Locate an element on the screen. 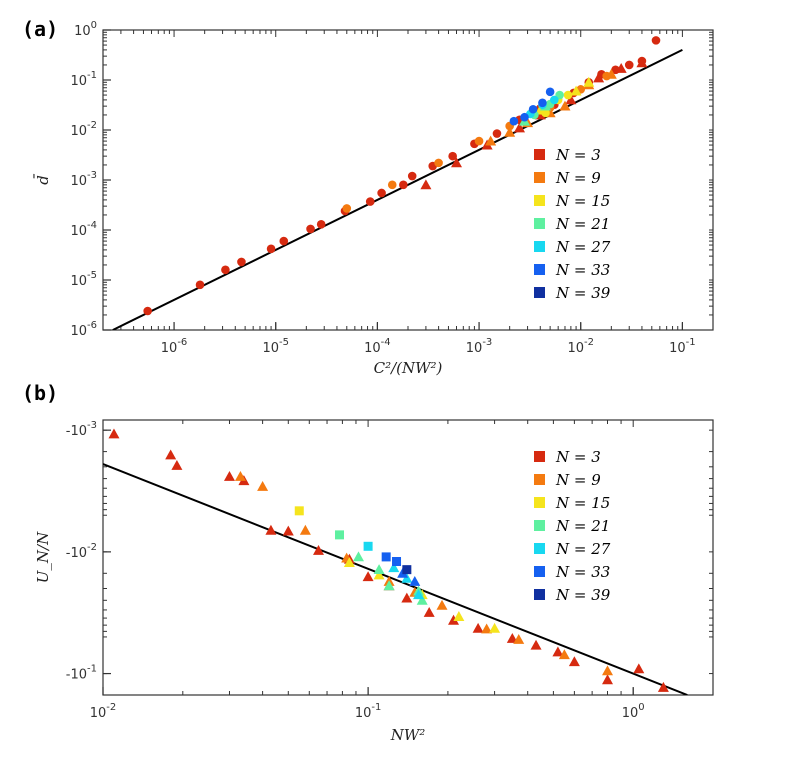  x-tick-label: 10⁻⁵ is located at coordinates (275, 346).